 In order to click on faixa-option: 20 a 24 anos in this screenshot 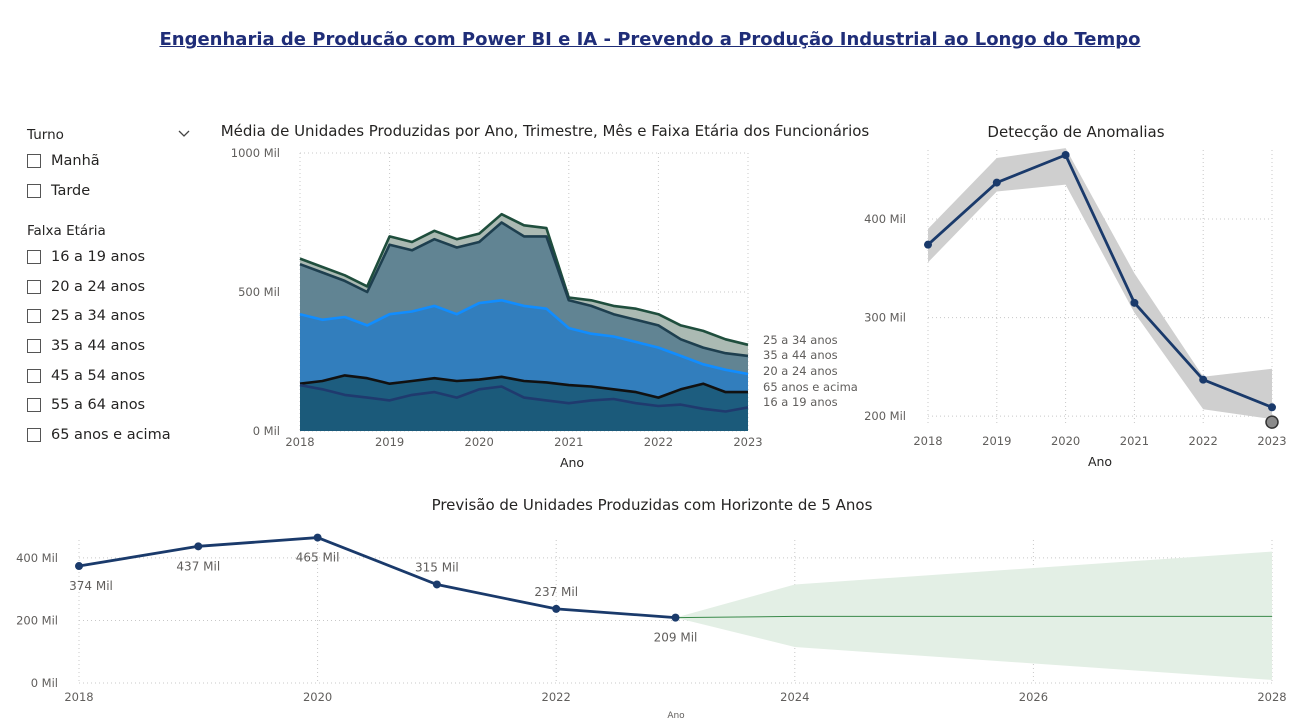, I will do `click(86, 287)`.